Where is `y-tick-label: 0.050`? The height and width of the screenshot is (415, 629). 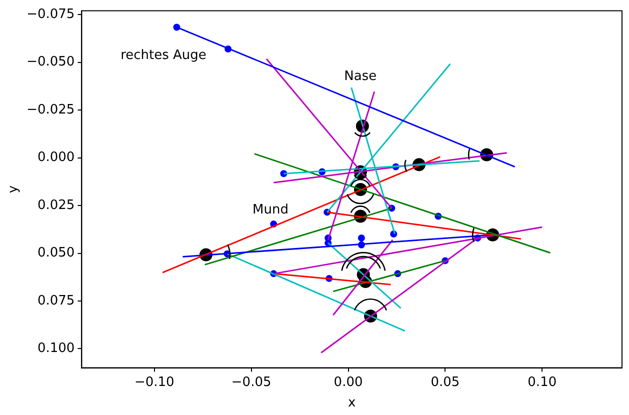
y-tick-label: 0.050 is located at coordinates (56, 253).